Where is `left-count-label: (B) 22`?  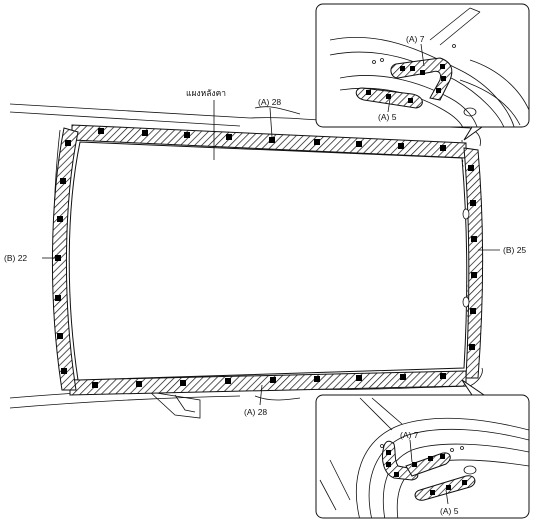
left-count-label: (B) 22 is located at coordinates (15, 258).